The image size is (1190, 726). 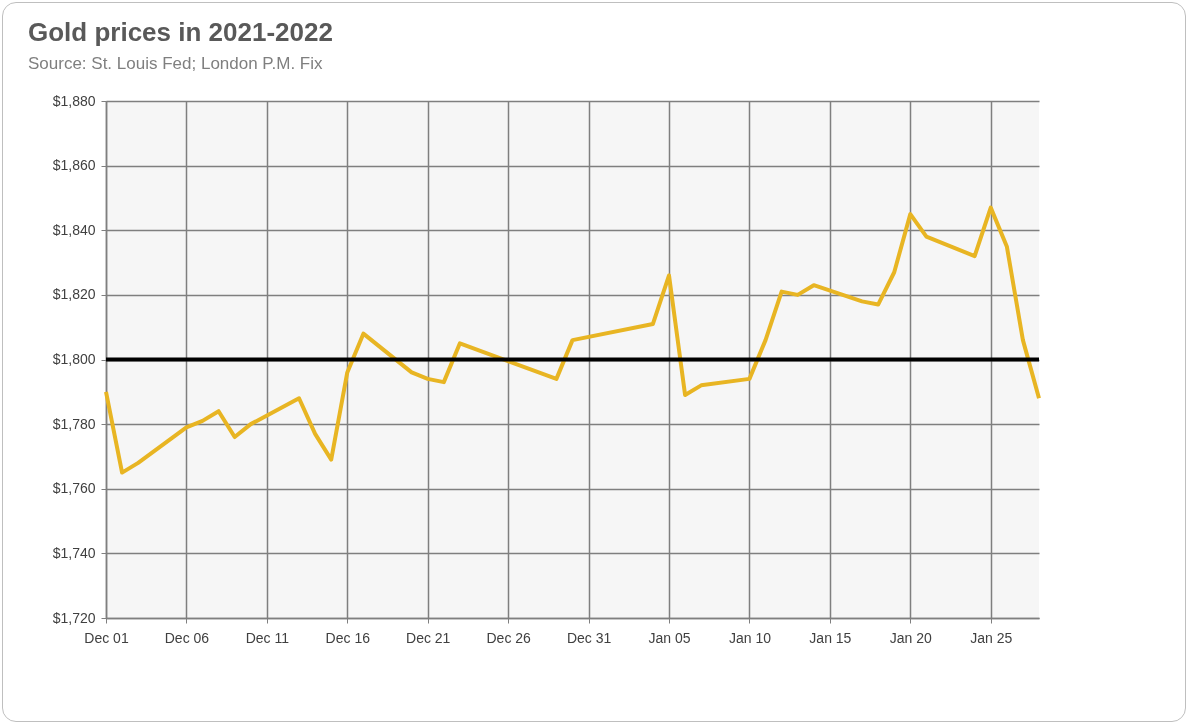 I want to click on x-tick-label: Jan 05, so click(x=669, y=637).